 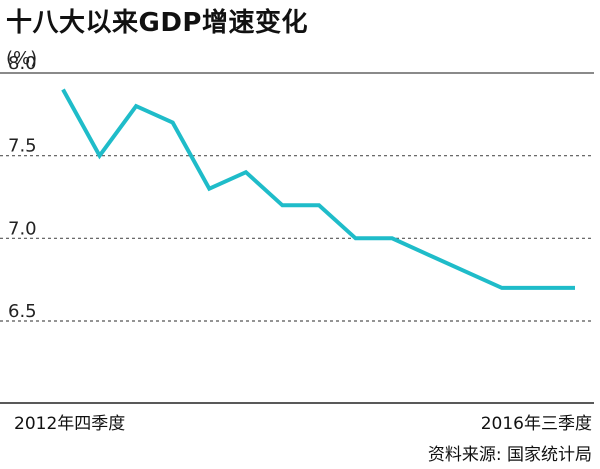 What do you see at coordinates (22, 187) in the screenshot?
I see `y-tick-labels: 8.0 7.5 7.0 6.5` at bounding box center [22, 187].